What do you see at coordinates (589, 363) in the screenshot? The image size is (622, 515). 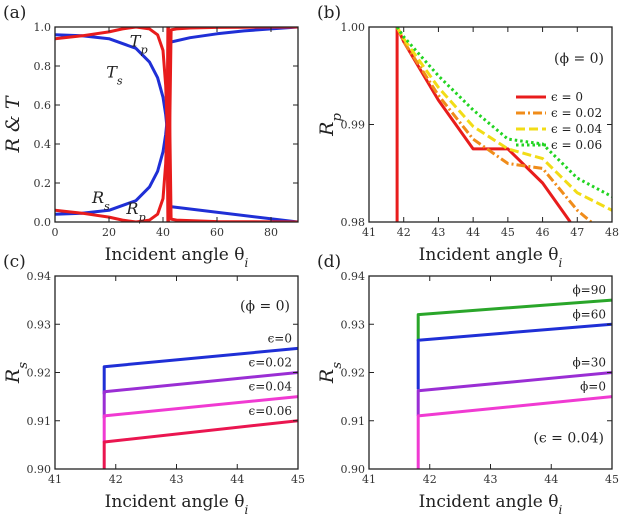 I see `curve-label: ϕ=30` at bounding box center [589, 363].